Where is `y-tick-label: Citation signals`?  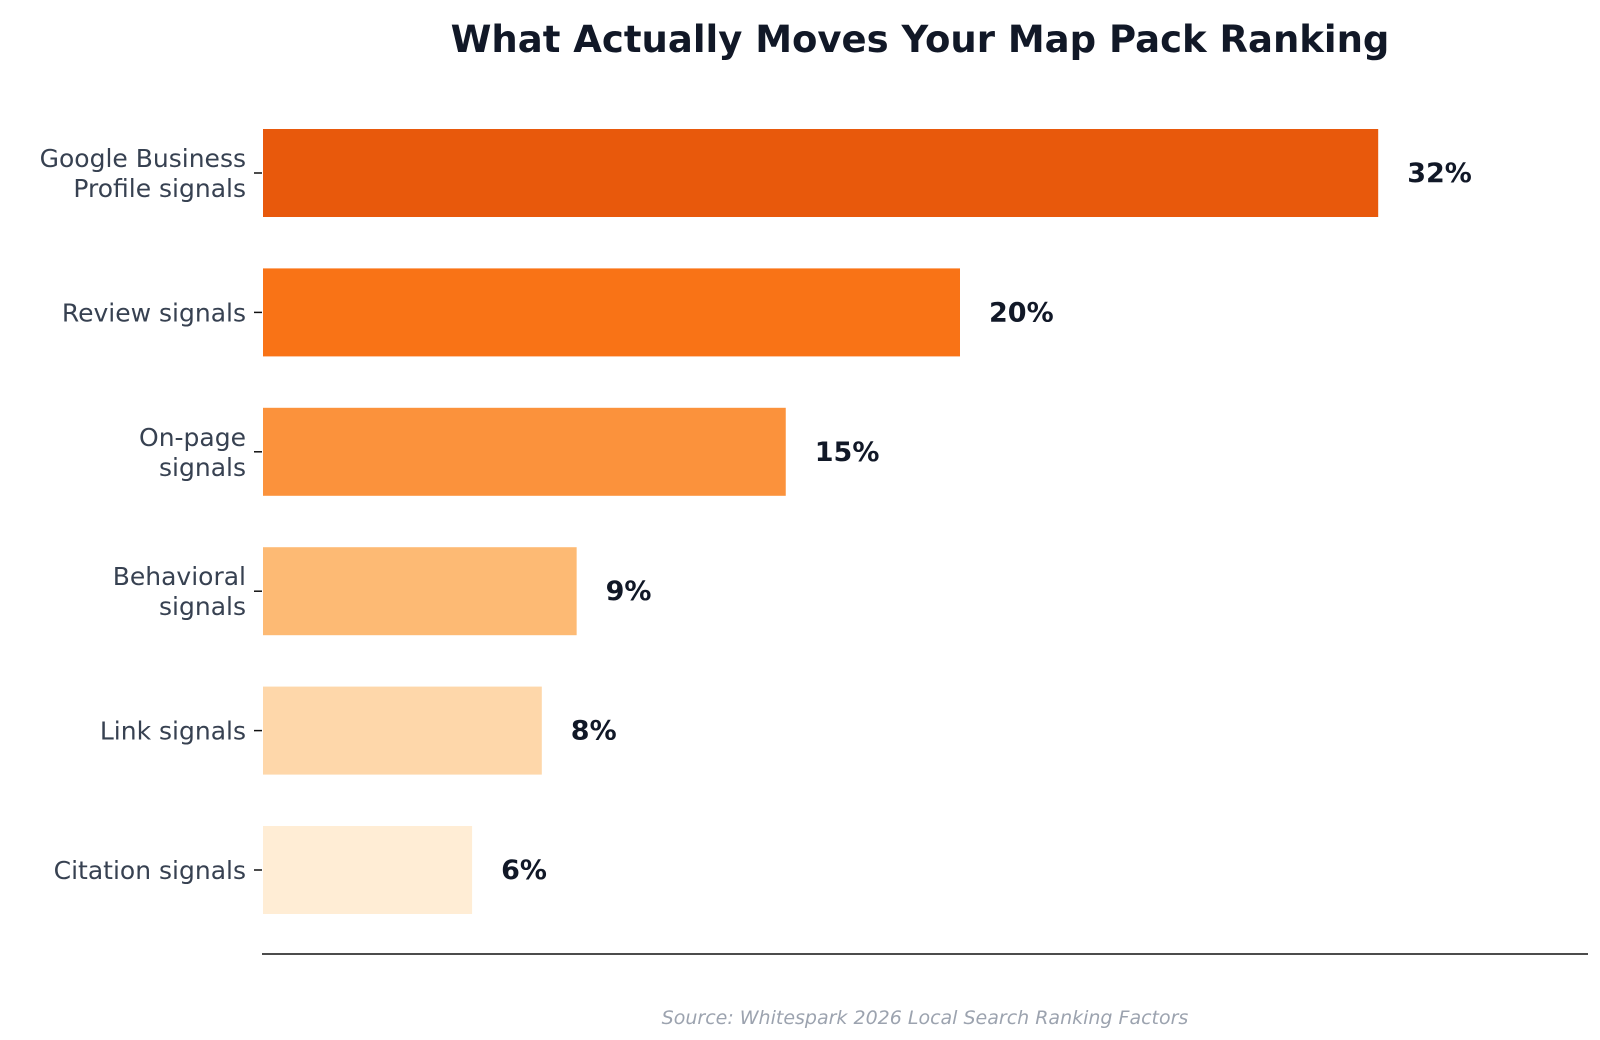 y-tick-label: Citation signals is located at coordinates (150, 870).